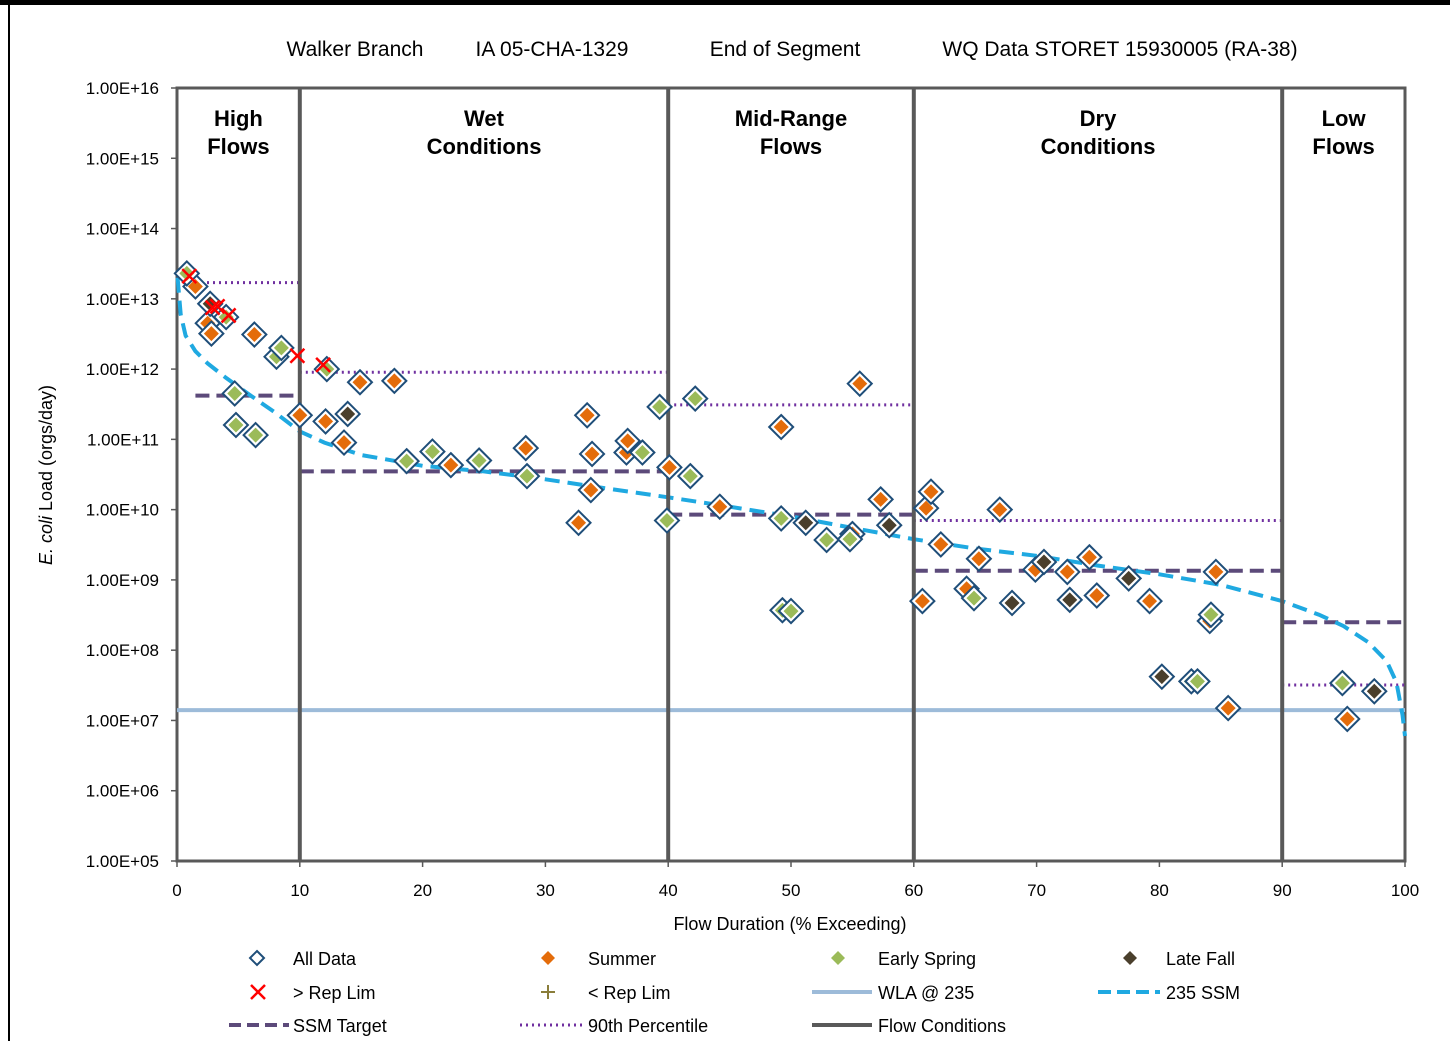  I want to click on title-location: End of Segment, so click(785, 49).